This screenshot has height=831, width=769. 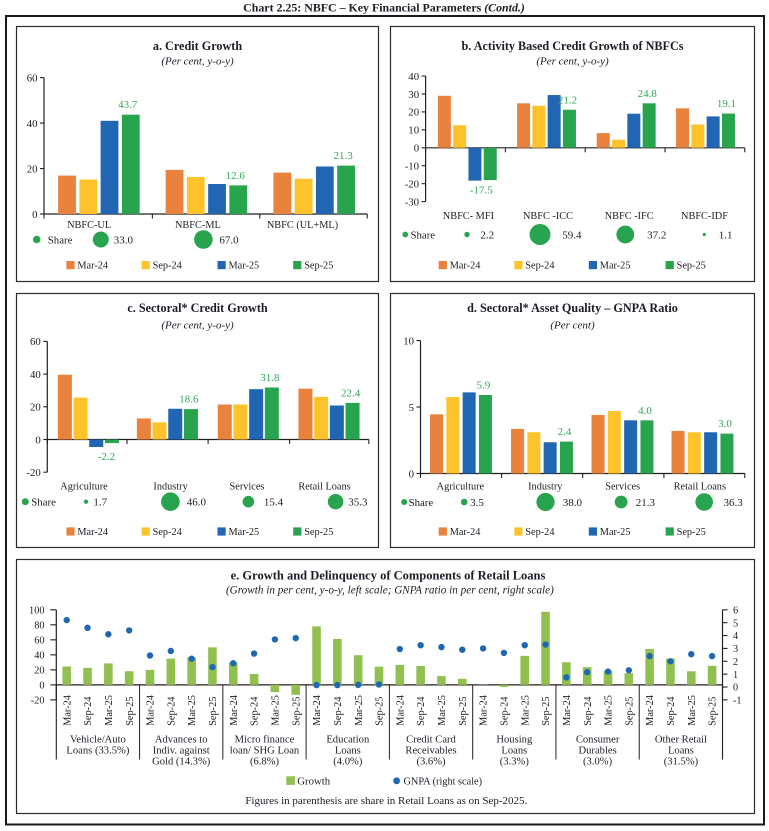 What do you see at coordinates (39, 641) in the screenshot?
I see `svg-text: 60` at bounding box center [39, 641].